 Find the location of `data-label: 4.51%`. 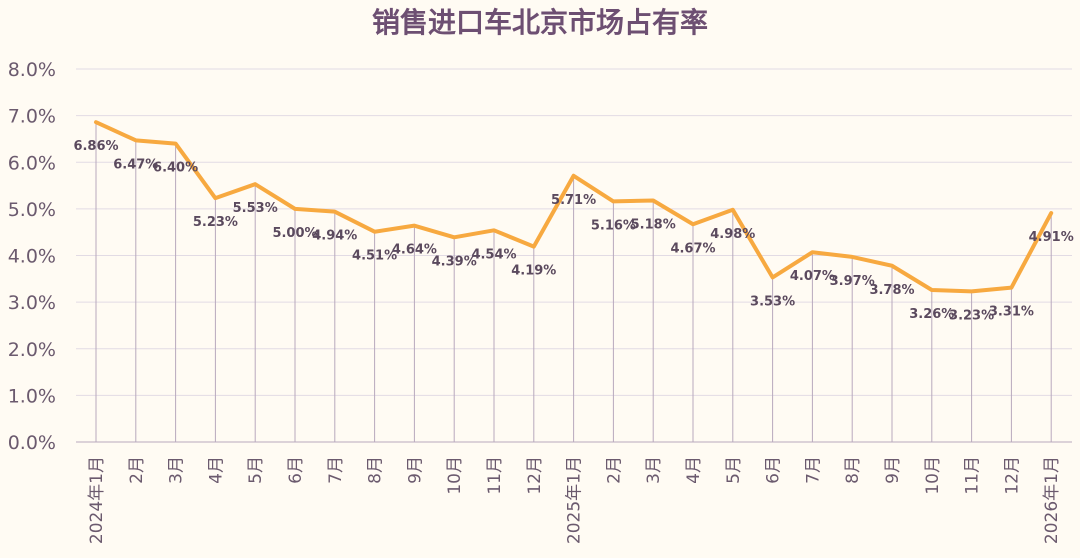

data-label: 4.51% is located at coordinates (374, 256).